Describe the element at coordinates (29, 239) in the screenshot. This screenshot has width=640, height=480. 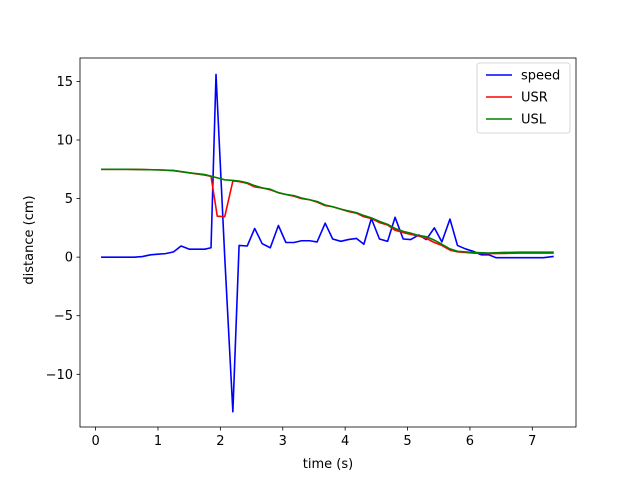
I see `y-axis-label: distance (cm)` at that location.